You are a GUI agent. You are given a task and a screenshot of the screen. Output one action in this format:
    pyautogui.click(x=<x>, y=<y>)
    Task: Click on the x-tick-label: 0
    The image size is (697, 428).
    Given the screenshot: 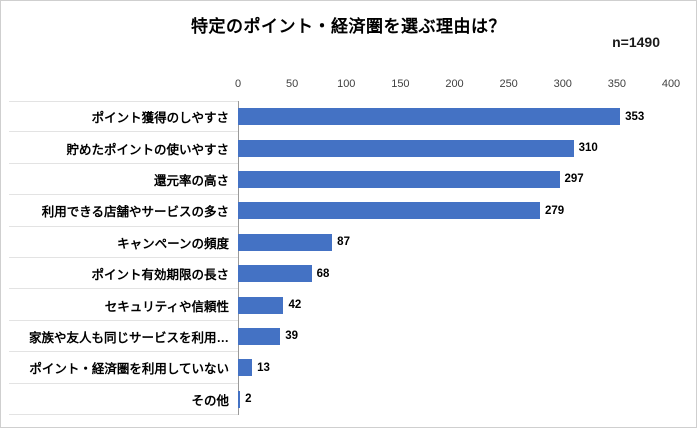 What is the action you would take?
    pyautogui.click(x=238, y=84)
    